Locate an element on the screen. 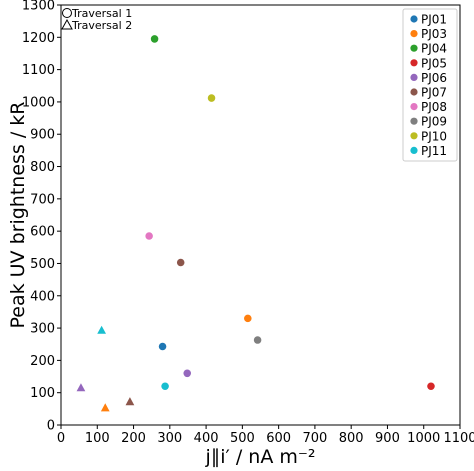  x-tick-label: 400 is located at coordinates (206, 438).